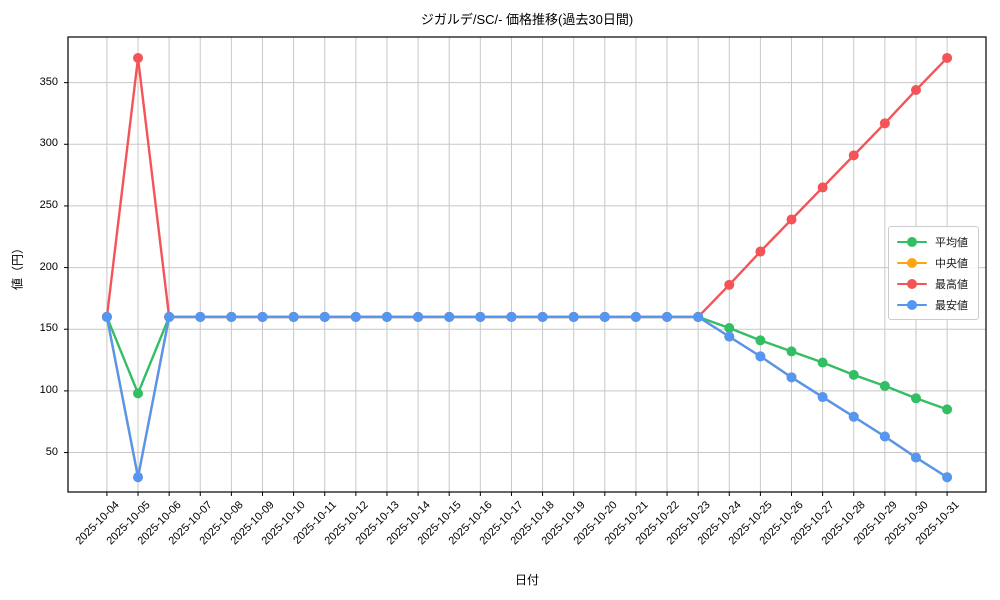 The image size is (1000, 600). I want to click on y-tick-label: 250, so click(48, 204).